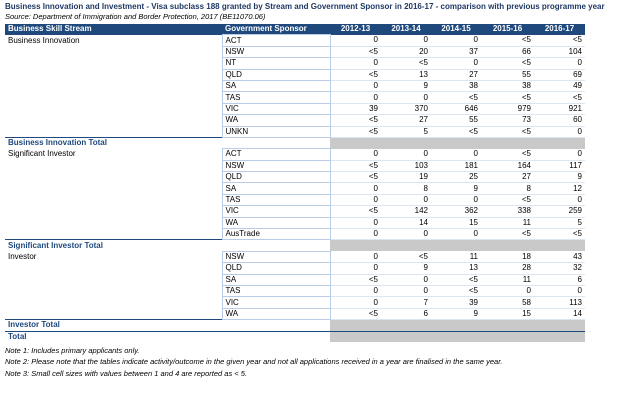  What do you see at coordinates (276, 131) in the screenshot?
I see `sponsor-cell: UNKN` at bounding box center [276, 131].